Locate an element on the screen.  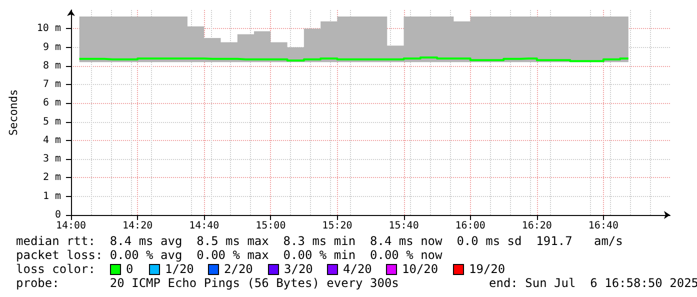
text: 4/20 is located at coordinates (357, 269).